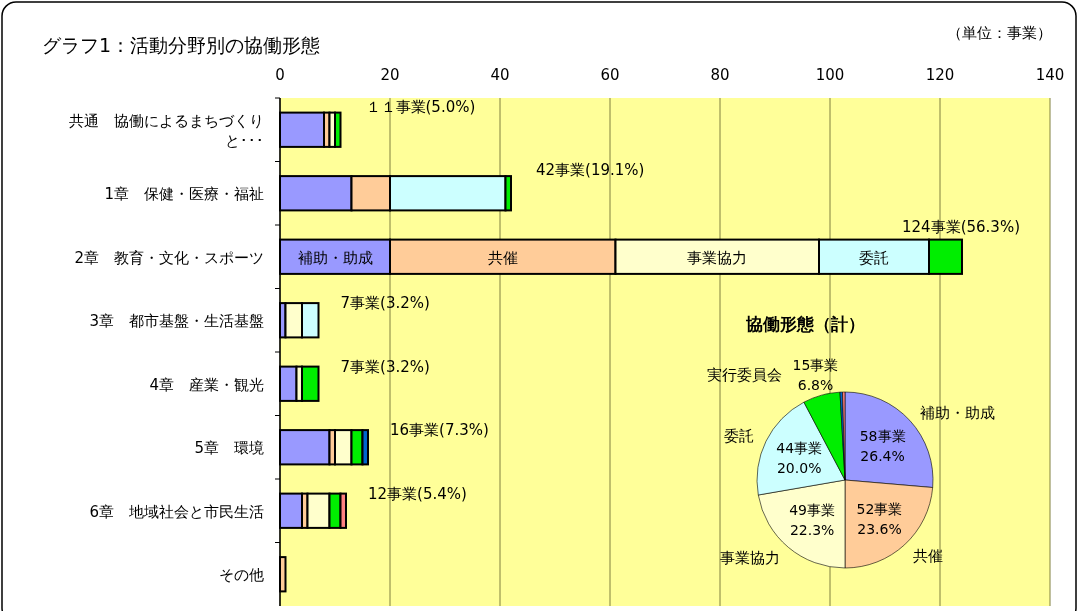  I want to click on series-label: 共催, so click(502, 257).